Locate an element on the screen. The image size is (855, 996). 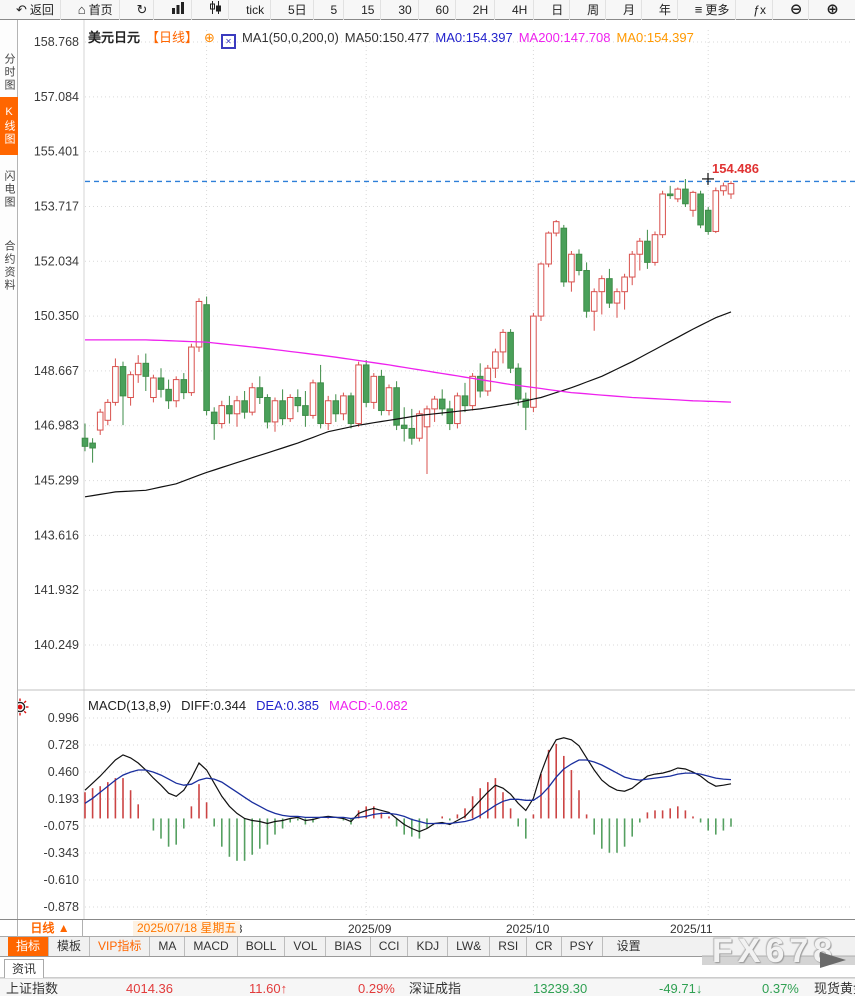
crosshair-date-tooltip: 2025/07/18 星期五 is located at coordinates (187, 928).